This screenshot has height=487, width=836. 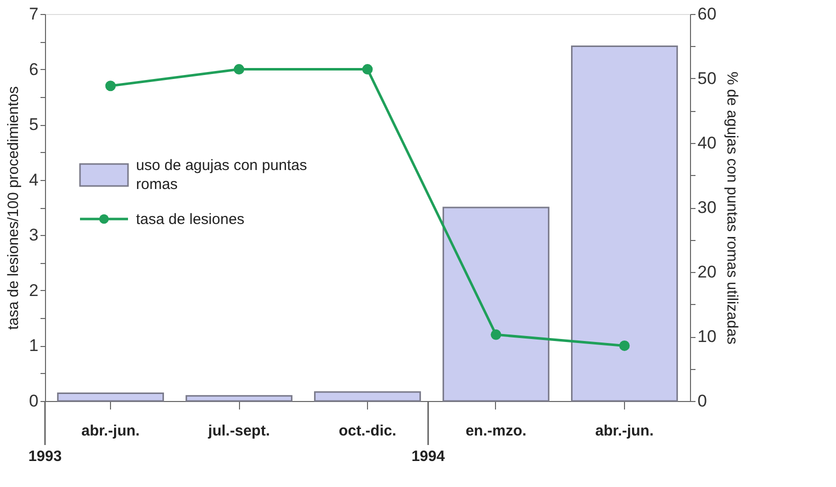 I want to click on legend-label: uso de agujas con puntas romas, so click(x=221, y=175).